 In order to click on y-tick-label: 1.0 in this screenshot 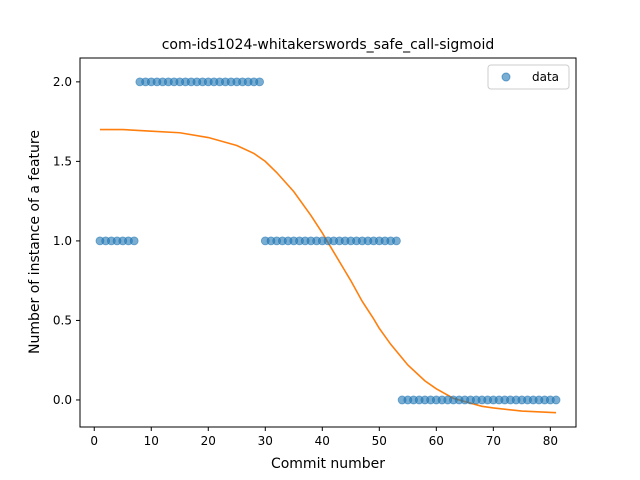, I will do `click(62, 241)`.